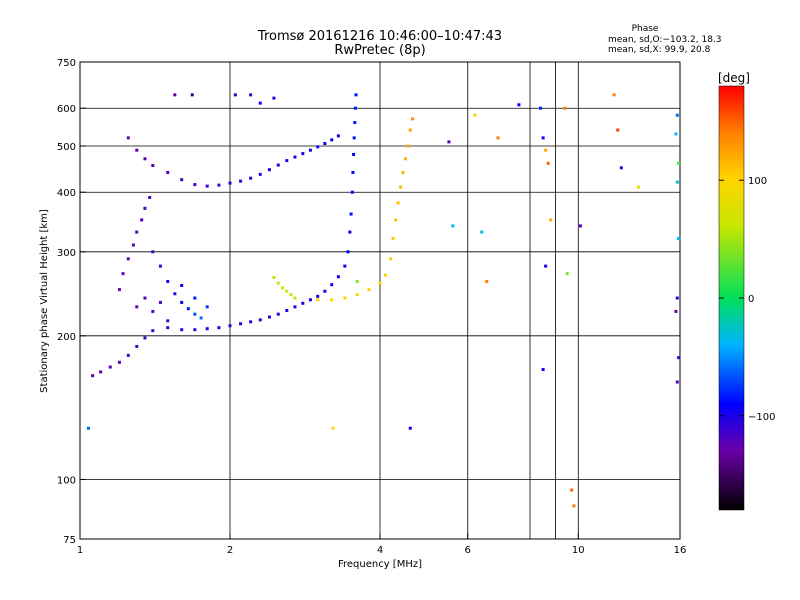 The image size is (800, 600). Describe the element at coordinates (66, 147) in the screenshot. I see `y-tick-label: 500` at that location.